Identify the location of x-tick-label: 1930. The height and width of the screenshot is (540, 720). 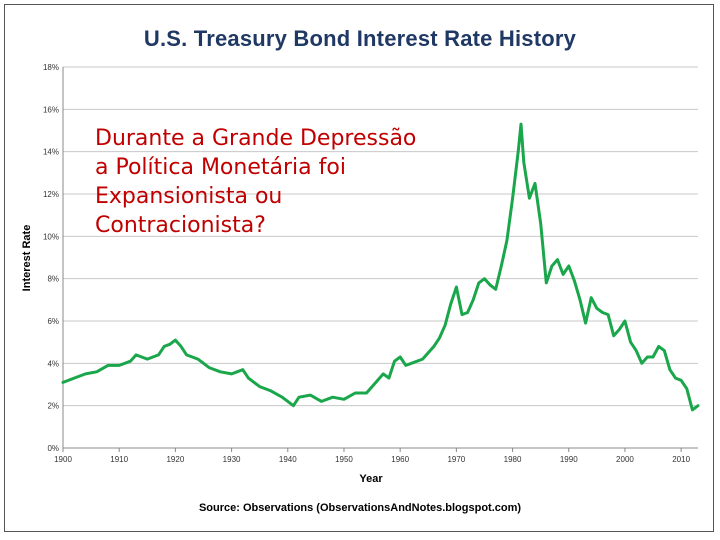
(232, 459).